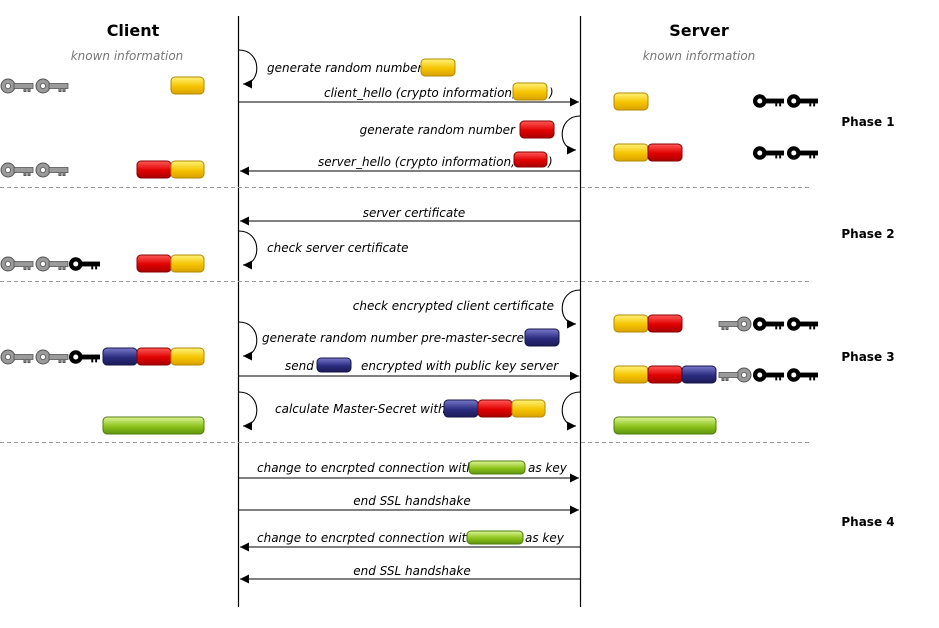 The image size is (939, 628). I want to click on message-server-certificate: server certificate, so click(414, 213).